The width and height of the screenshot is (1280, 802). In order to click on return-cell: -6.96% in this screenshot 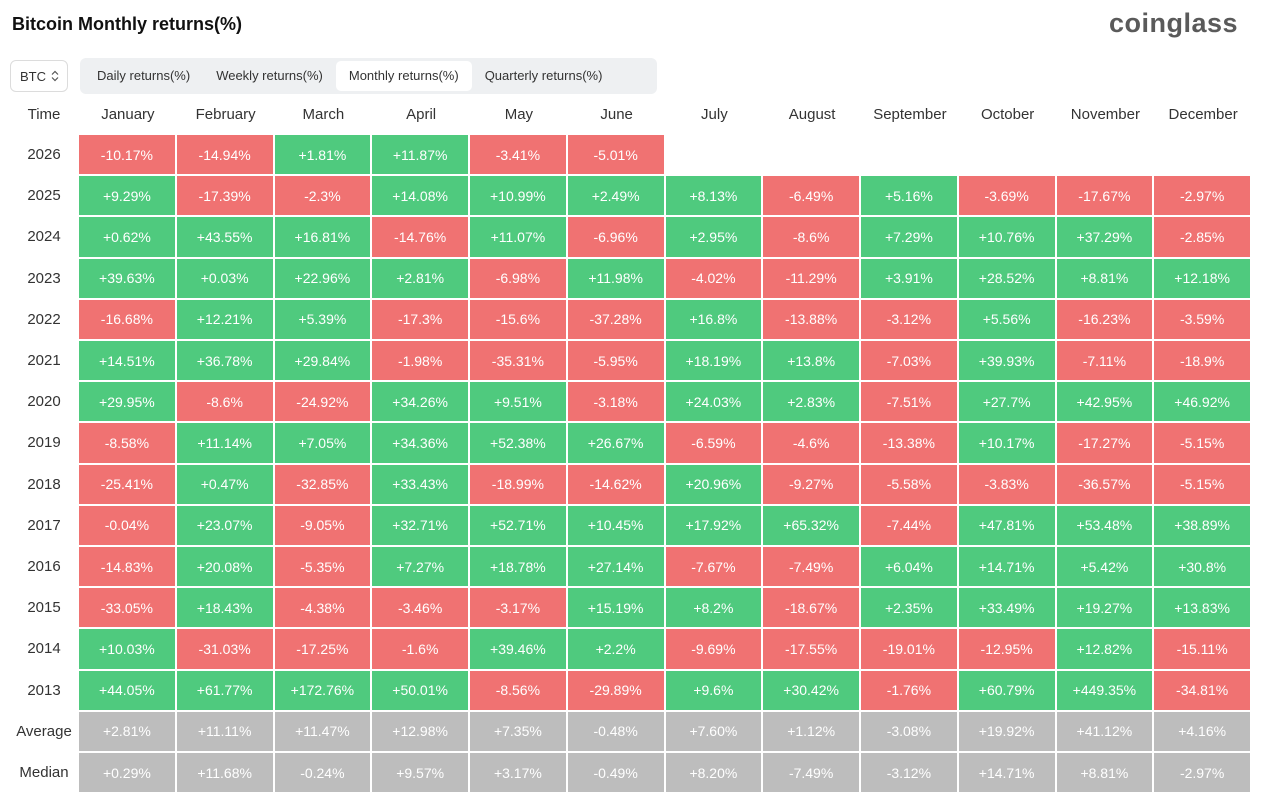, I will do `click(615, 237)`.